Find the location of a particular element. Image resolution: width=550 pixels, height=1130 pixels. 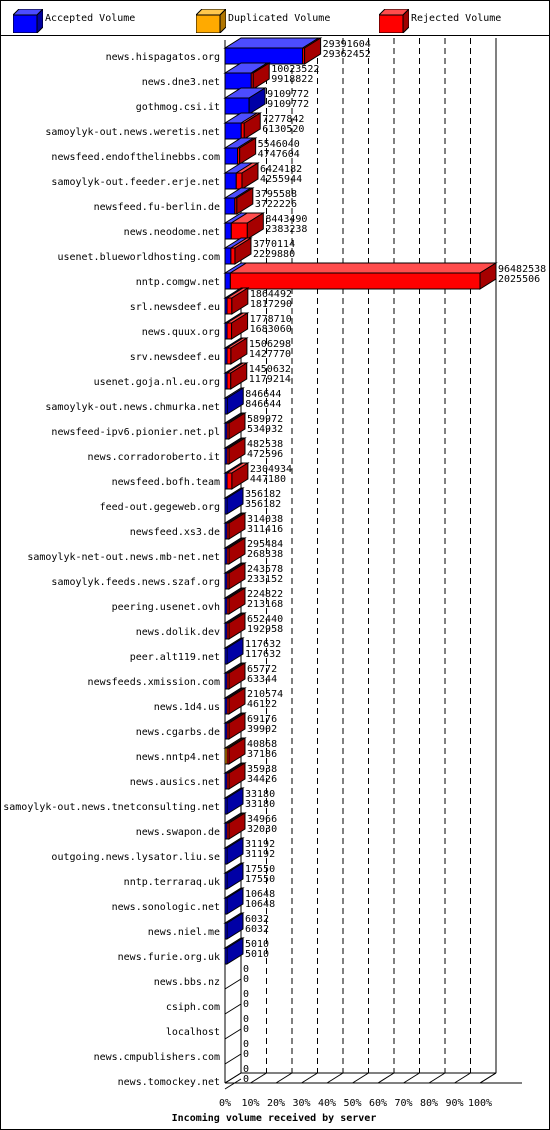

x-tick-label: 50% is located at coordinates (352, 1103).